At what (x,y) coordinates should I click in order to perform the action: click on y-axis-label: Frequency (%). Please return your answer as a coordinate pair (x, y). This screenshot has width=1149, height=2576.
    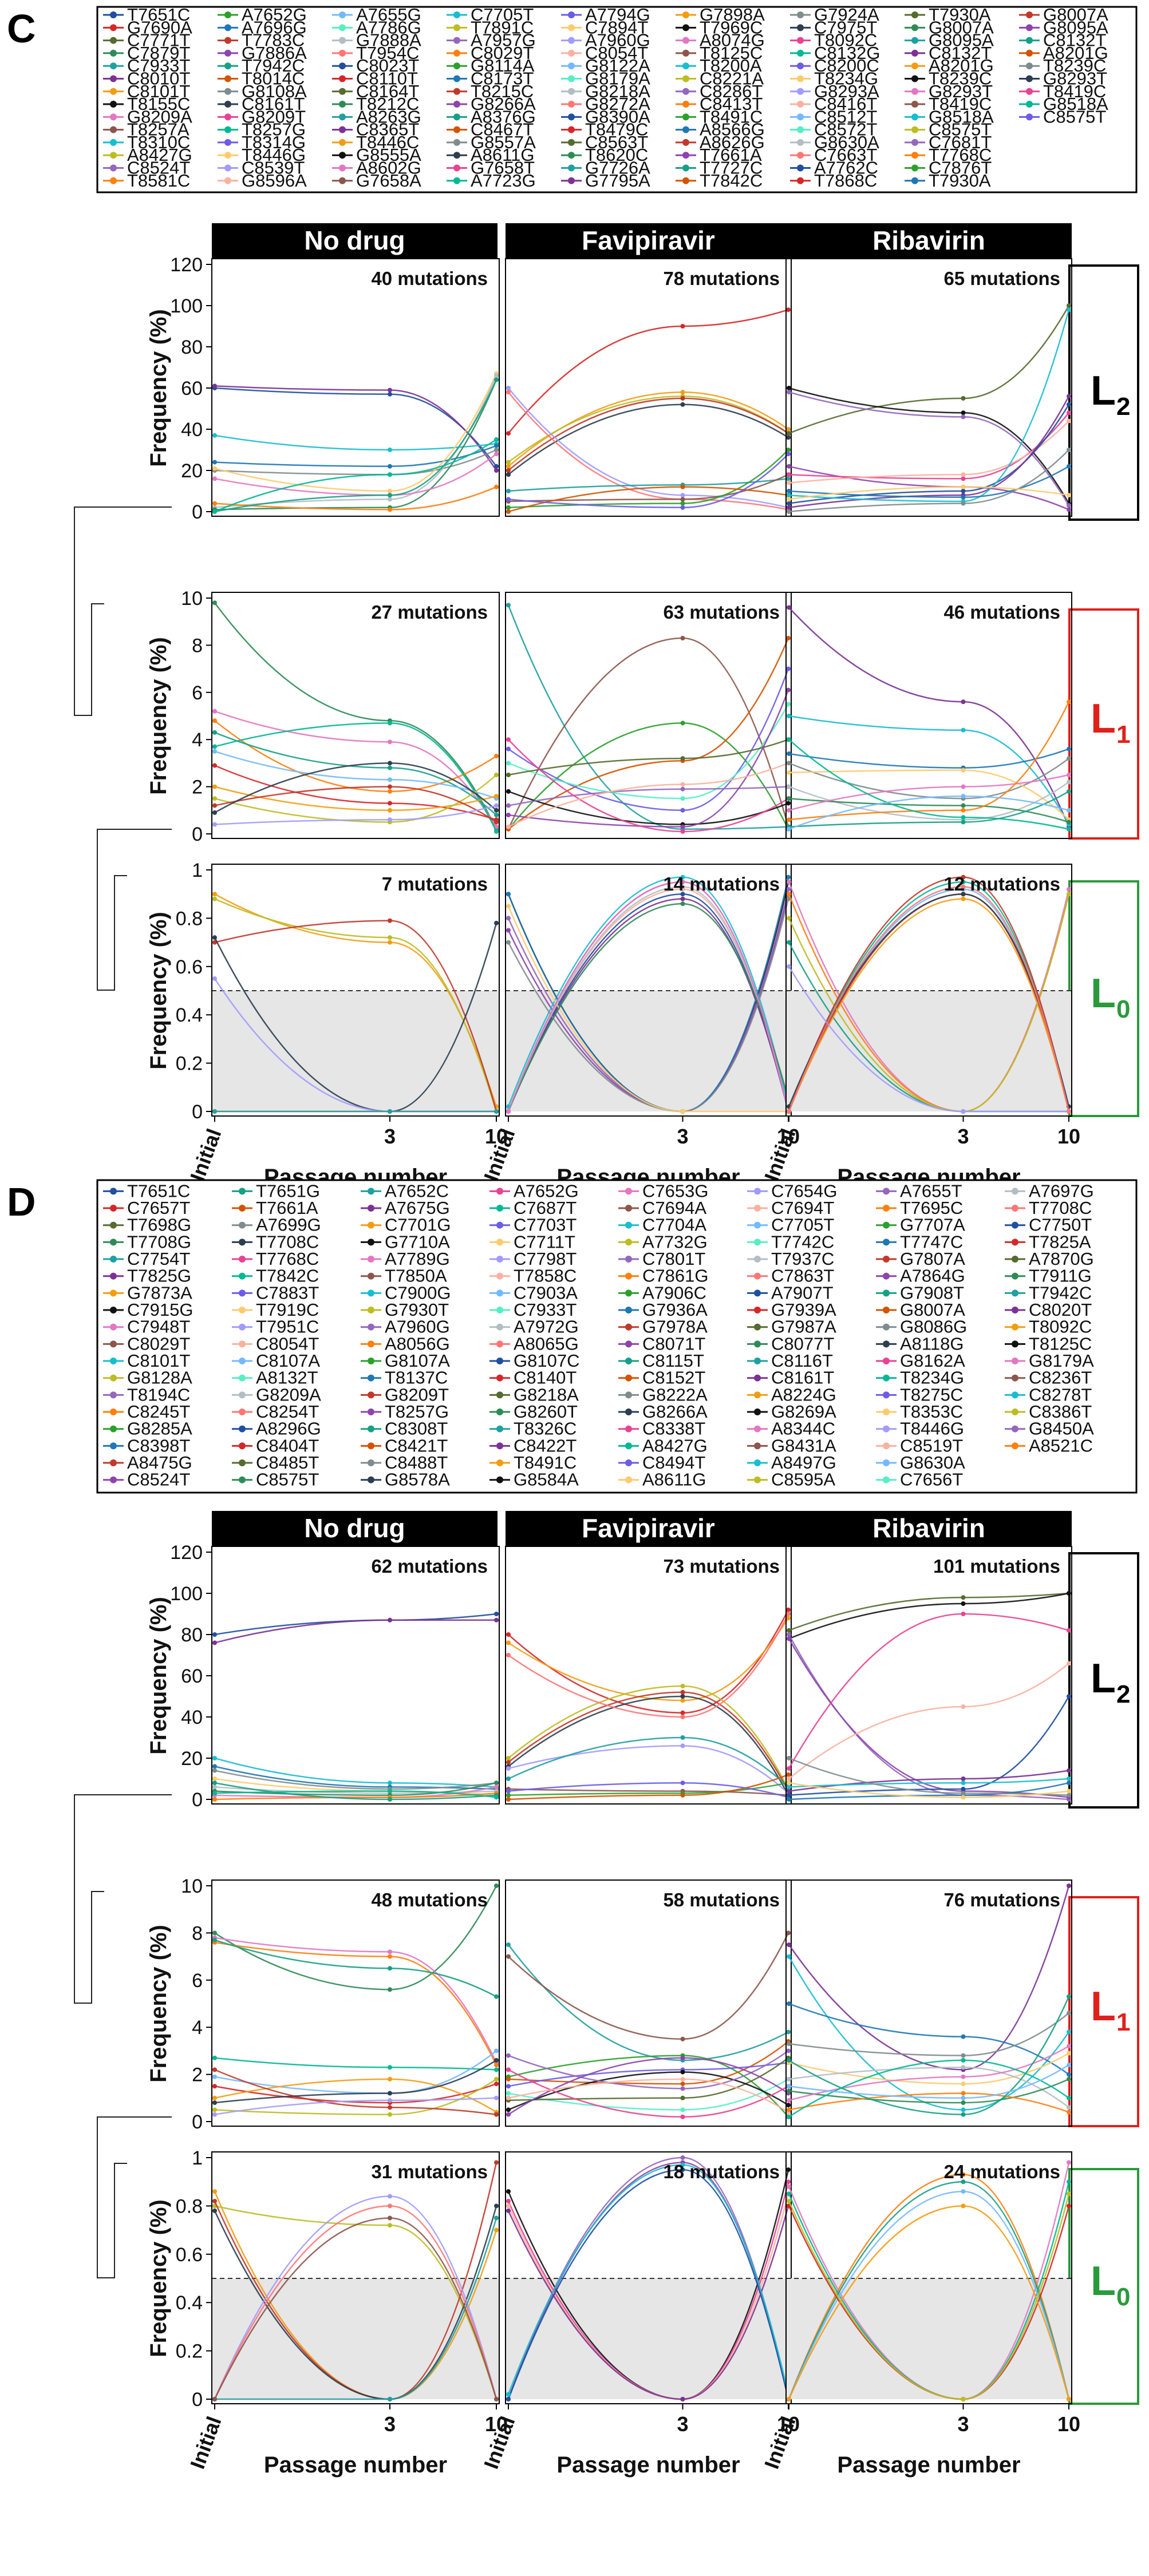
    Looking at the image, I should click on (158, 716).